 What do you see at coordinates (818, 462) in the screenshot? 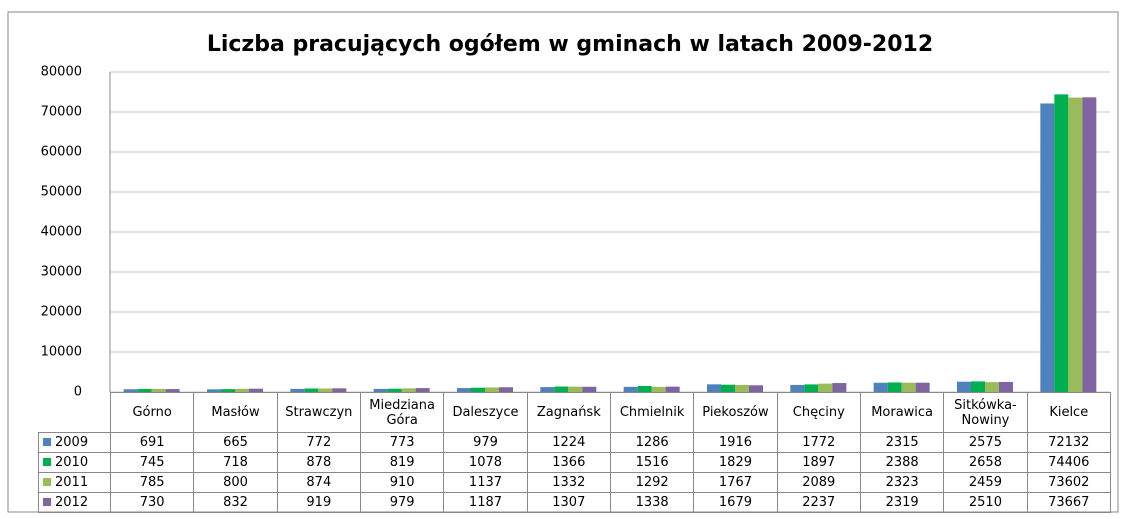
I see `data-label: 1897` at bounding box center [818, 462].